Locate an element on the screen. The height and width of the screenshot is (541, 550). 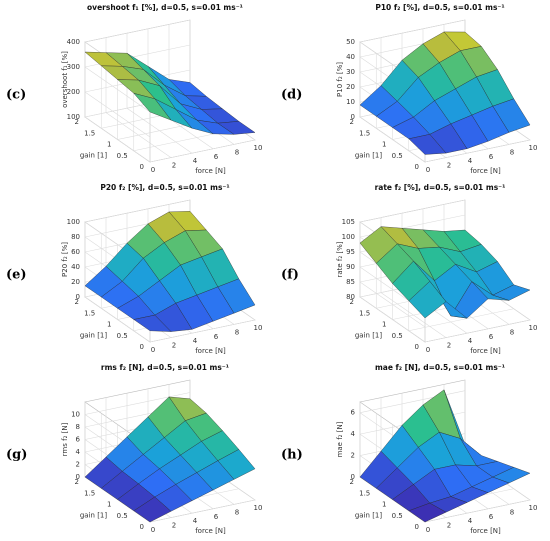
chart-title: mae f₂ [N], d=0.5, s=0.01 ms⁻¹ is located at coordinates (440, 367).